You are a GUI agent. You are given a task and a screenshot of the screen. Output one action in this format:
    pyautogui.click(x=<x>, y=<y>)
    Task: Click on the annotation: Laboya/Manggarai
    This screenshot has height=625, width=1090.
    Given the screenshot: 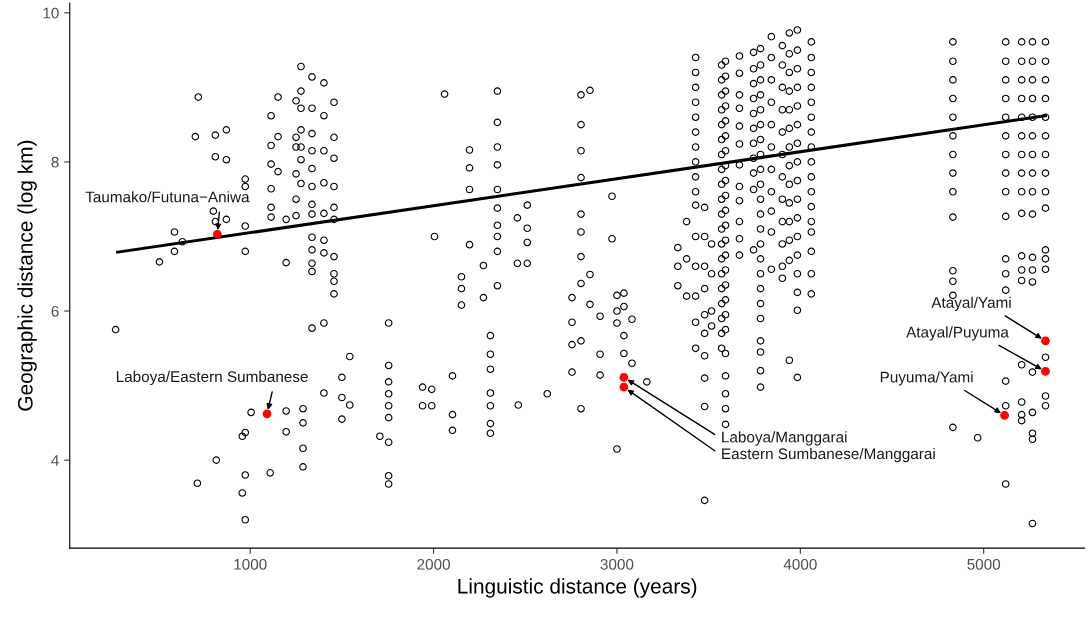 What is the action you would take?
    pyautogui.click(x=784, y=438)
    